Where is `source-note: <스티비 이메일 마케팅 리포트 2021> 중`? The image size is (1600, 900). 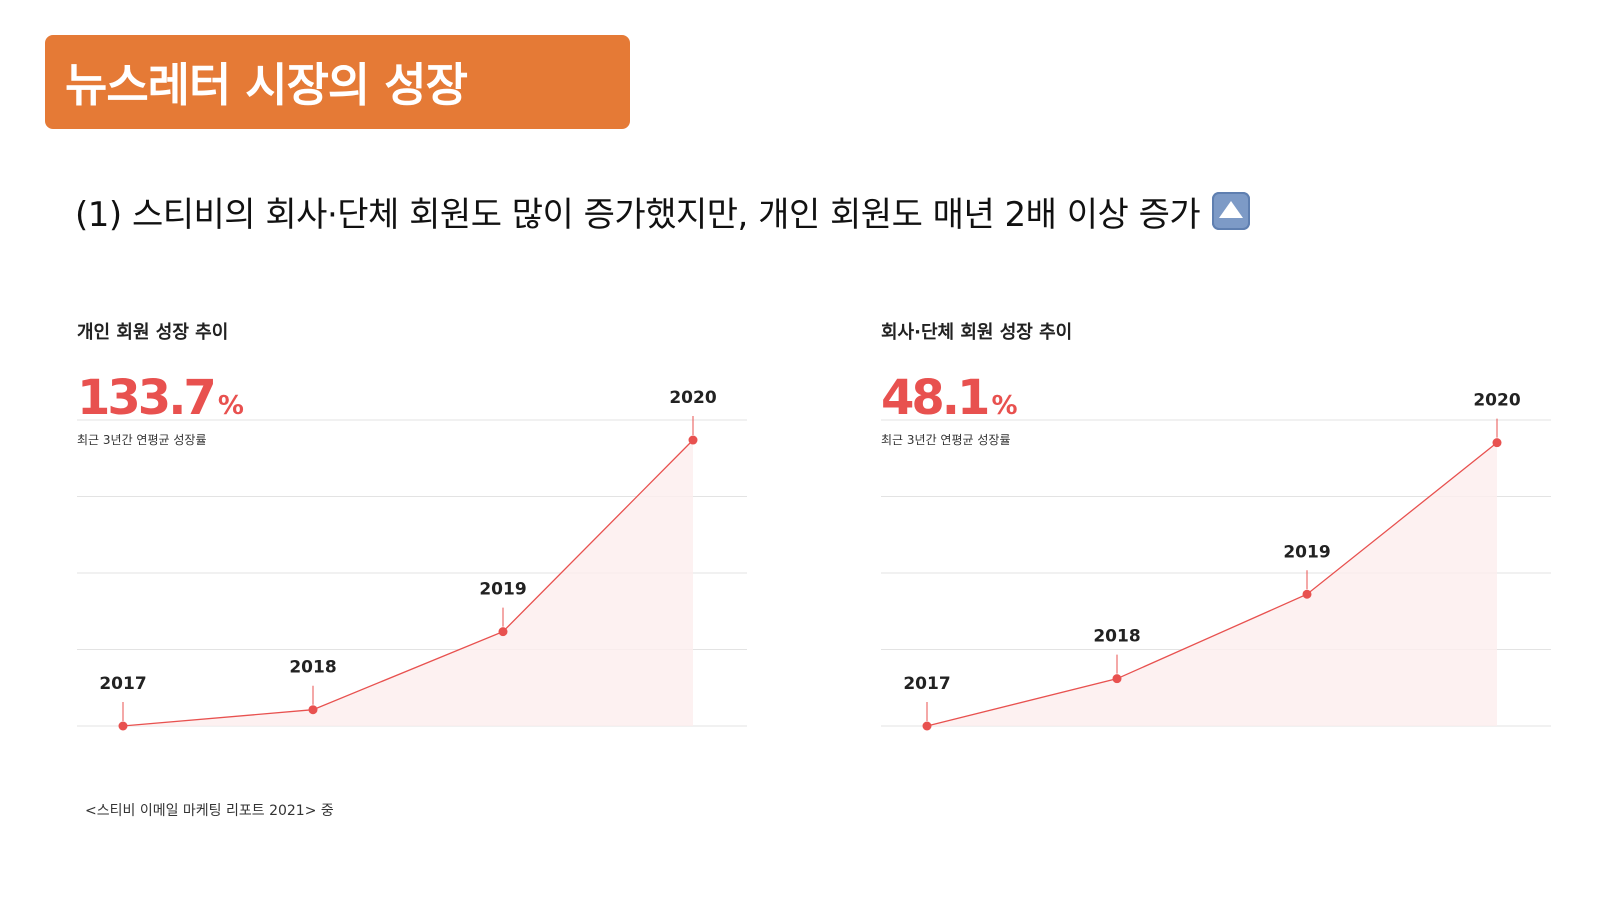 source-note: <스티비 이메일 마케팅 리포트 2021> 중 is located at coordinates (209, 811).